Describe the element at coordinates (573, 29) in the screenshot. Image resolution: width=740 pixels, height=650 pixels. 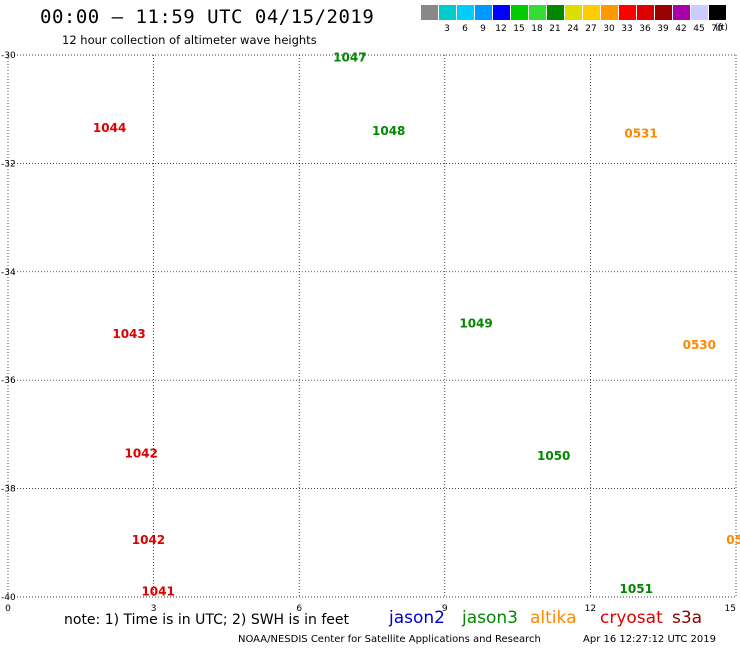
I see `legend-label: 24` at that location.